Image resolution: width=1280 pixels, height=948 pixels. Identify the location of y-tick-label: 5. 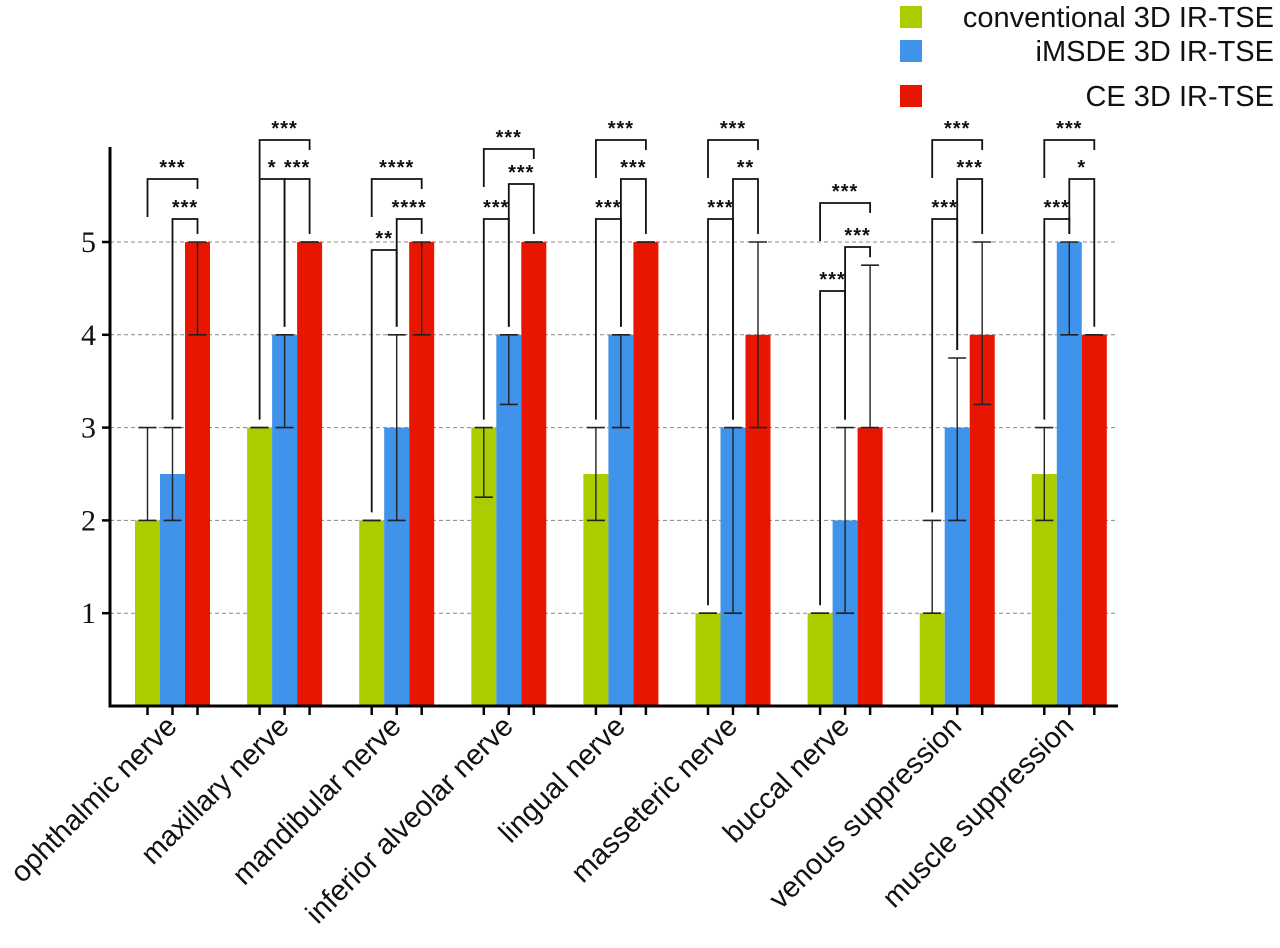
(88, 242).